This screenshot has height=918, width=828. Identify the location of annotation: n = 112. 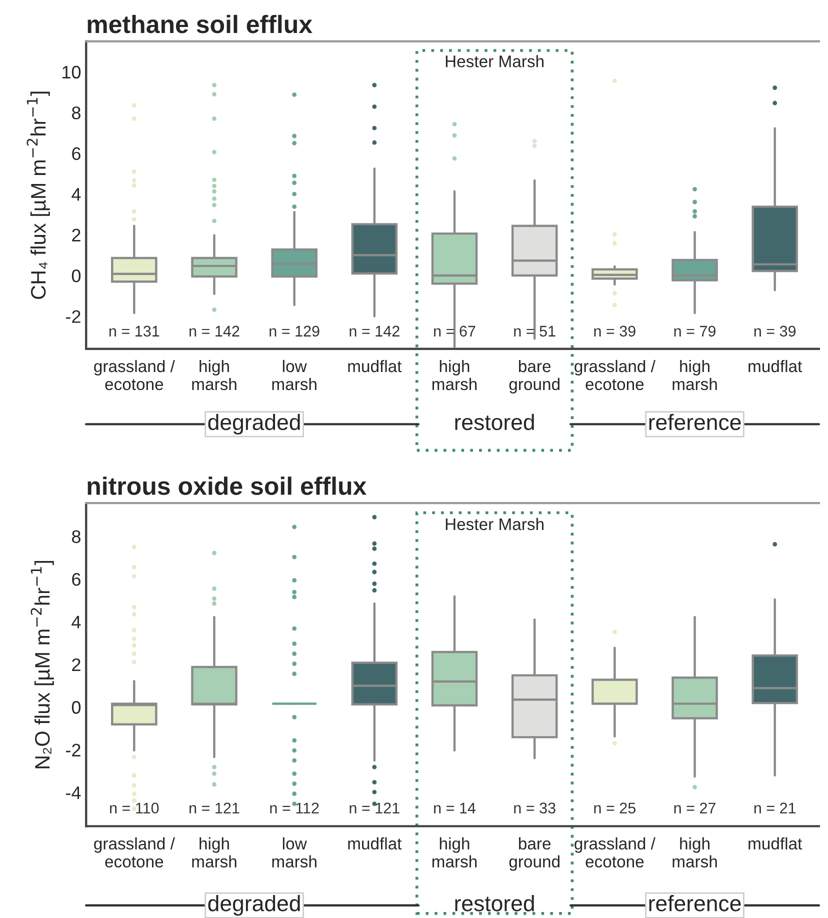
(294, 808).